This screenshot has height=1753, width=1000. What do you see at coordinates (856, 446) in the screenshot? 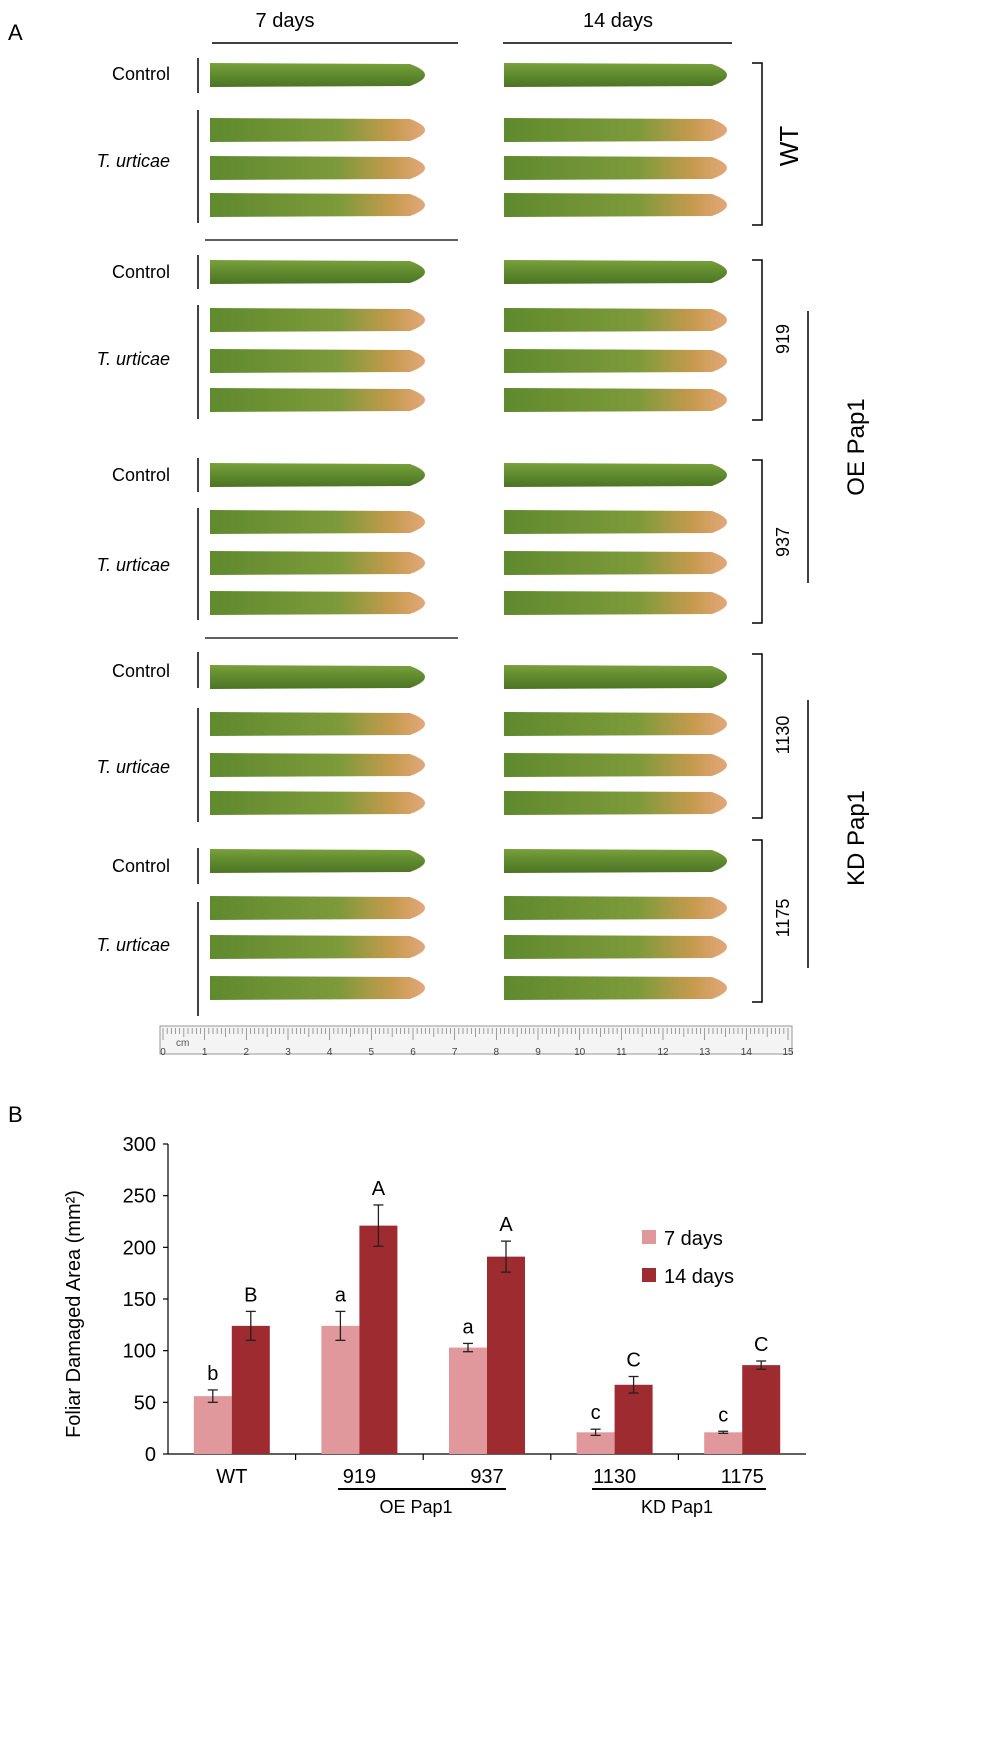
I see `group-label-oe: OE Pap1` at bounding box center [856, 446].